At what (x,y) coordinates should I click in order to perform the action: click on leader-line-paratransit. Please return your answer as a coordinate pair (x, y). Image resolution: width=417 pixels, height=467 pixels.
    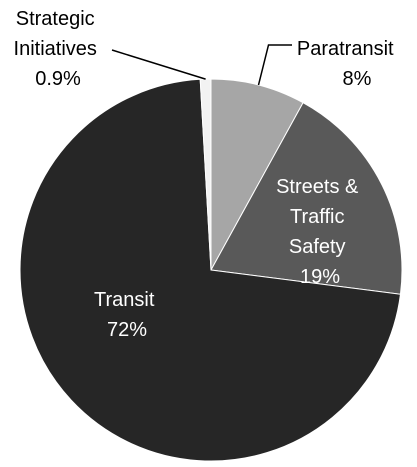
    Looking at the image, I should click on (274, 65).